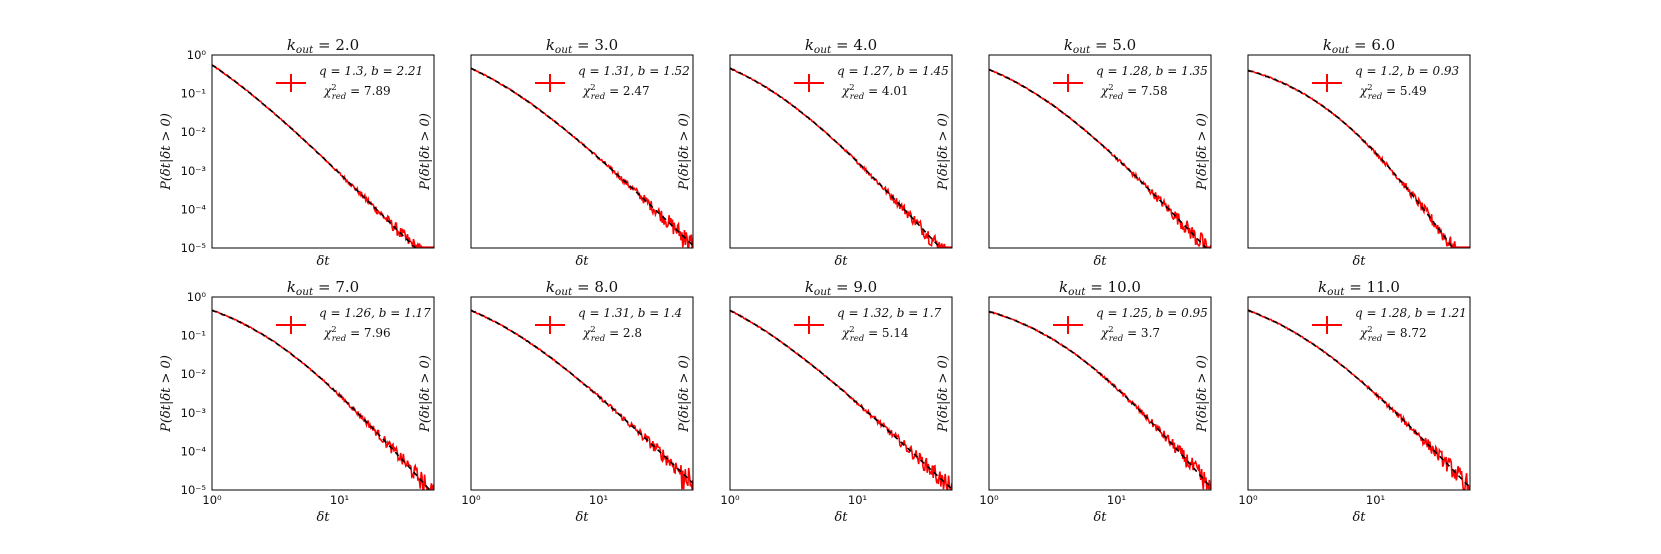  I want to click on y-axis-label-6: P(δt|δt > 0), so click(166, 394).